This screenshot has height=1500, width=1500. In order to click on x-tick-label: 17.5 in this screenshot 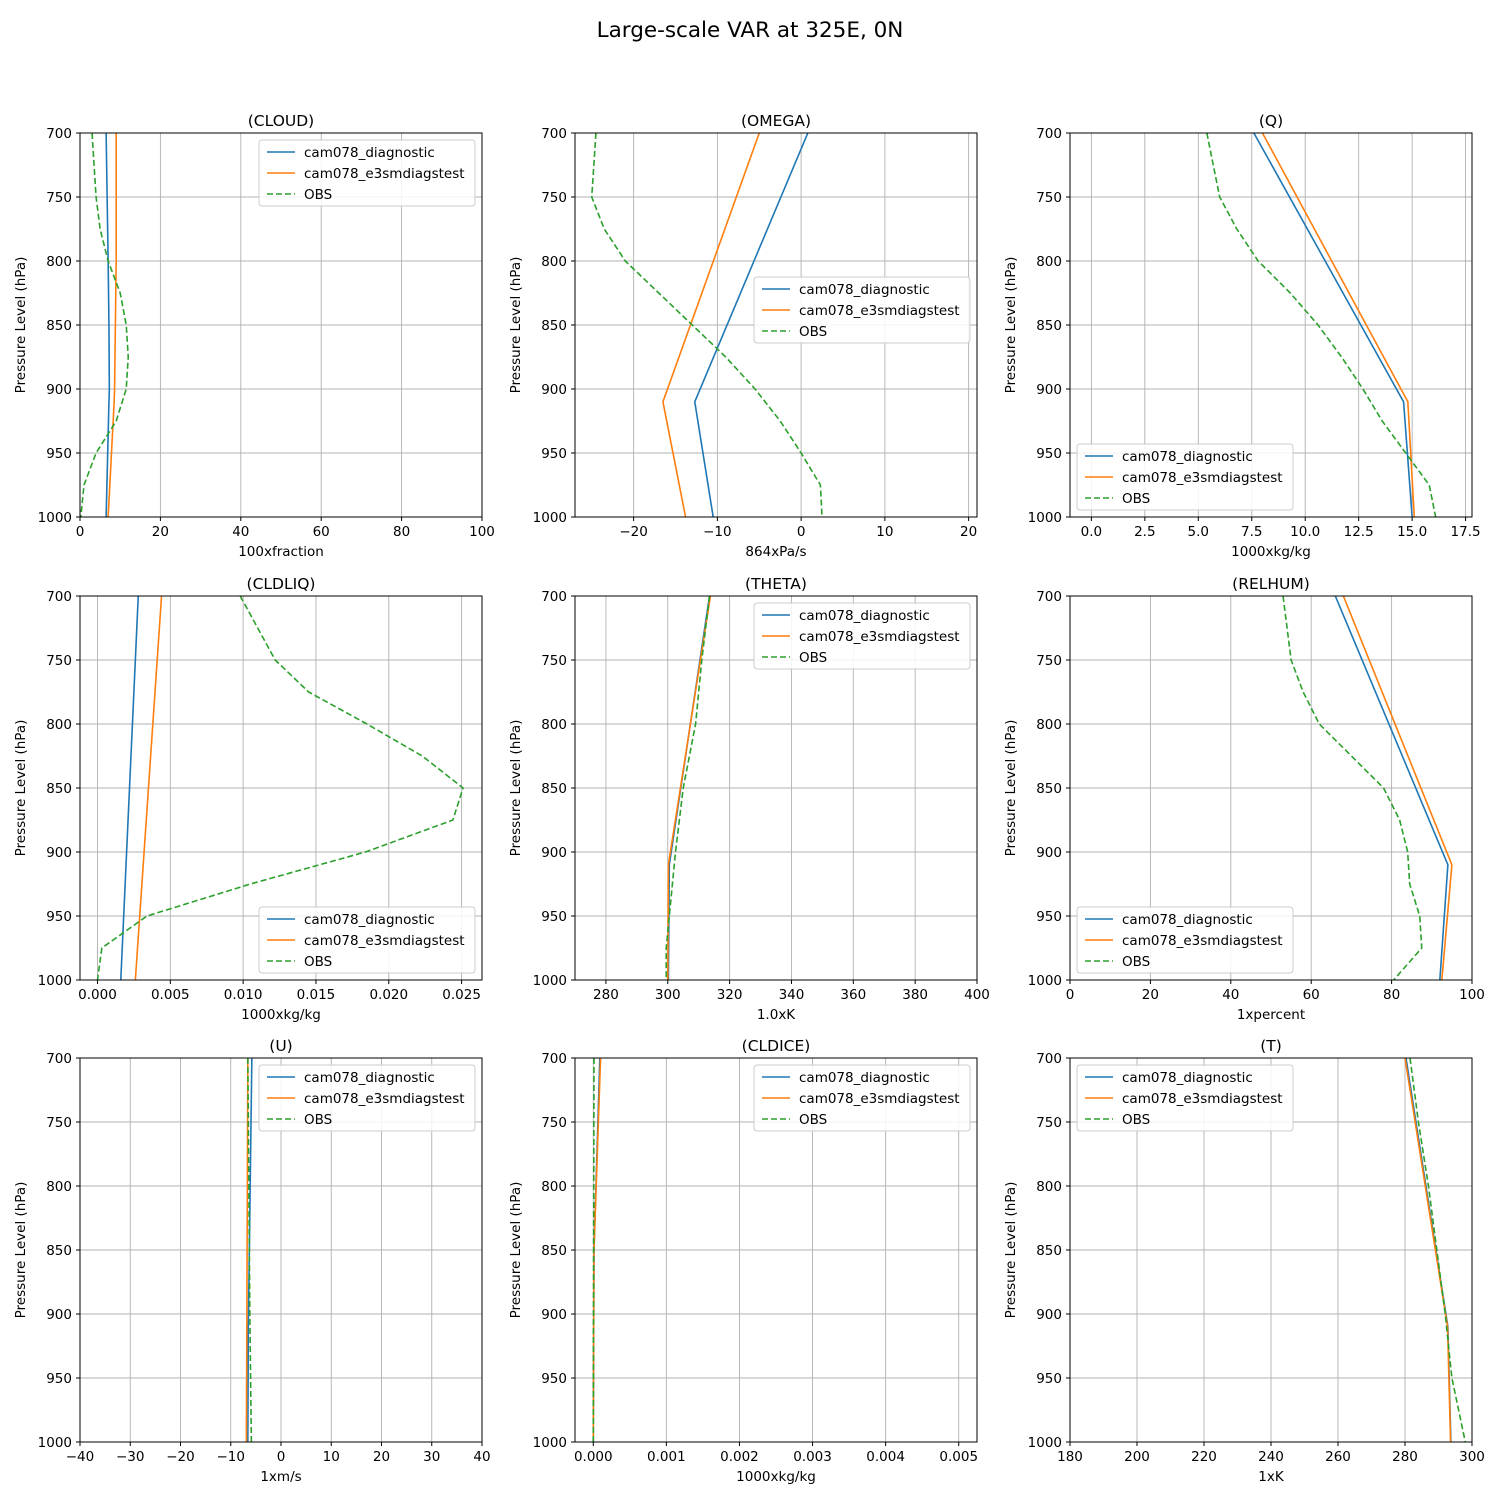, I will do `click(1466, 532)`.